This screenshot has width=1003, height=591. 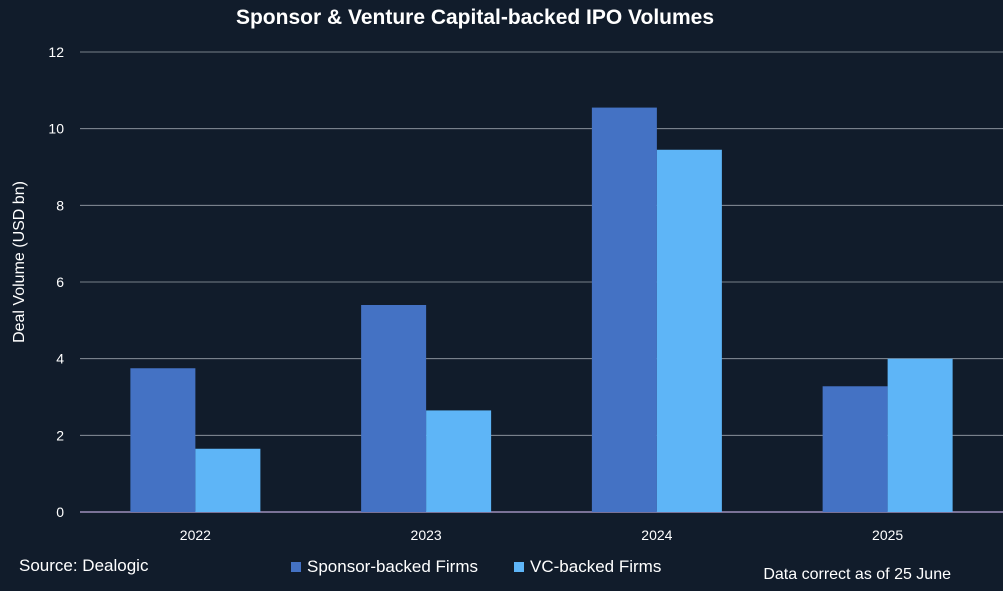 I want to click on bar-vc-backed-firms2024, so click(x=689, y=330).